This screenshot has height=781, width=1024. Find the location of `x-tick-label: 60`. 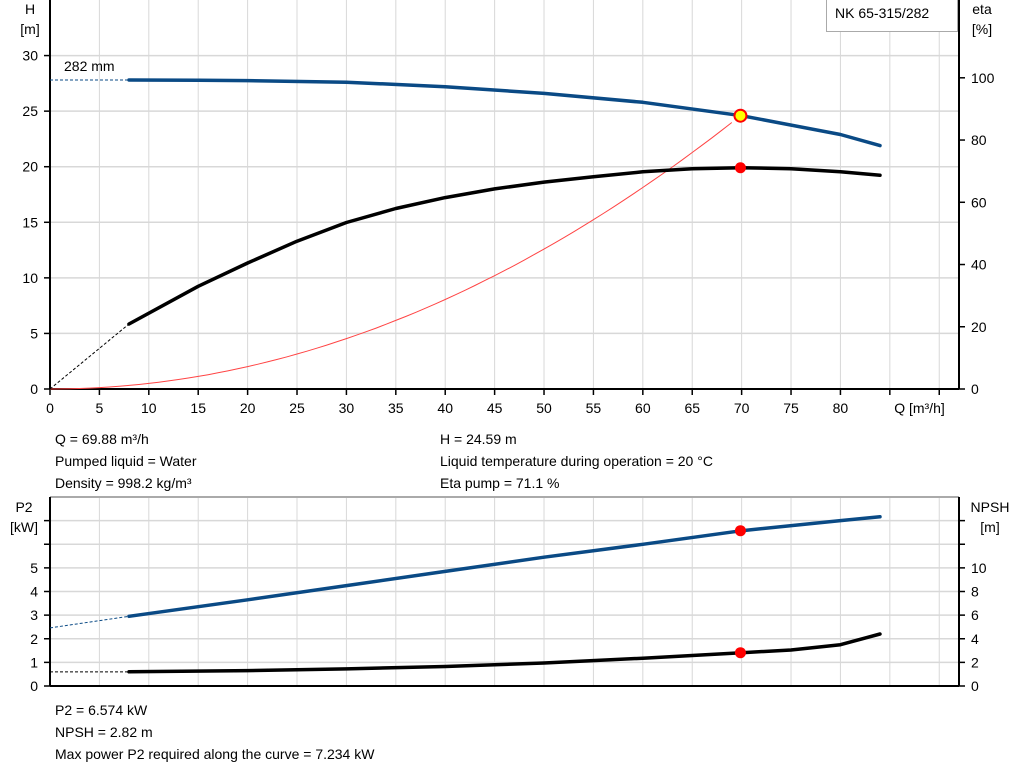

x-tick-label: 60 is located at coordinates (643, 408).